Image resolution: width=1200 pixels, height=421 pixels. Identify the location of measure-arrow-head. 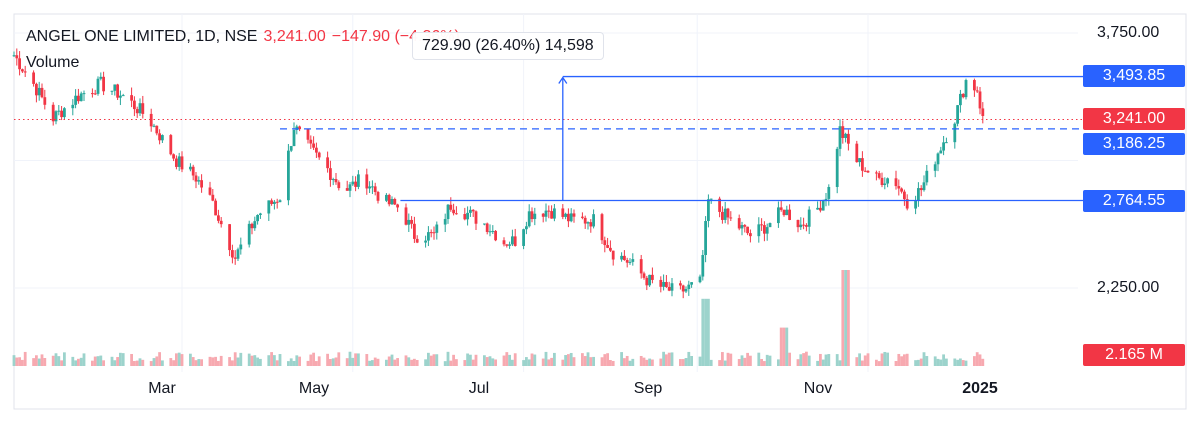
(563, 80).